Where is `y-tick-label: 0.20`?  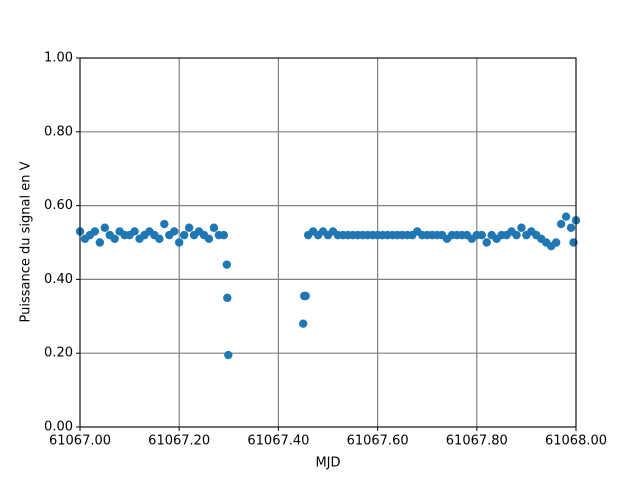 y-tick-label: 0.20 is located at coordinates (58, 353).